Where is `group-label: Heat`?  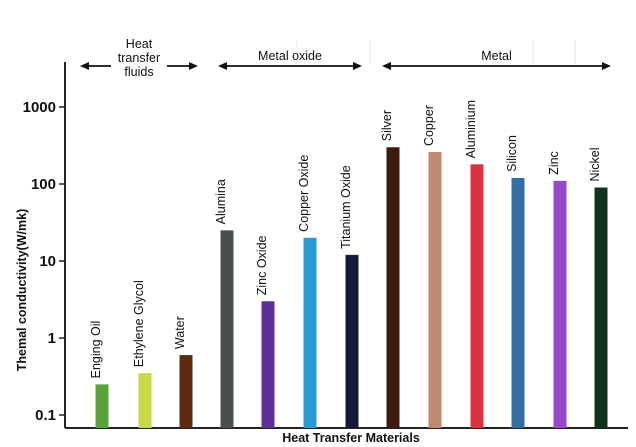 group-label: Heat is located at coordinates (139, 44).